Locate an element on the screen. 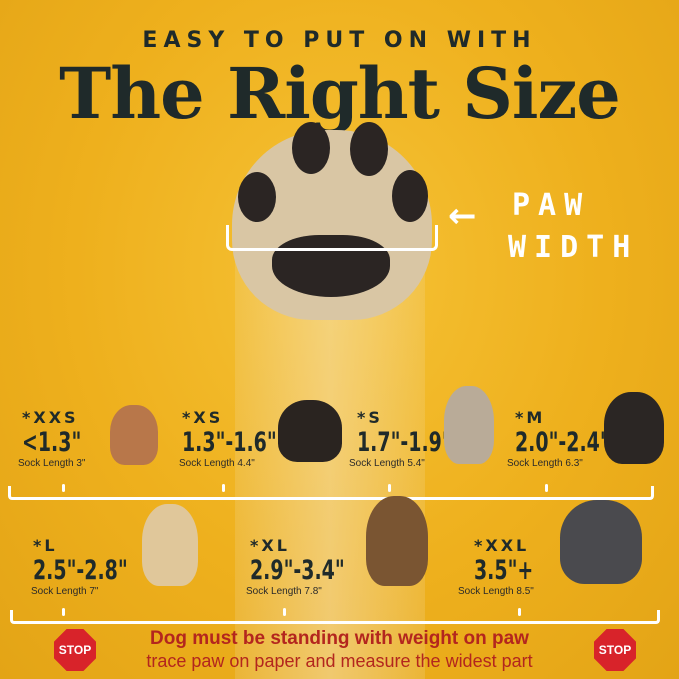  page-title: The Right Size is located at coordinates (340, 93).